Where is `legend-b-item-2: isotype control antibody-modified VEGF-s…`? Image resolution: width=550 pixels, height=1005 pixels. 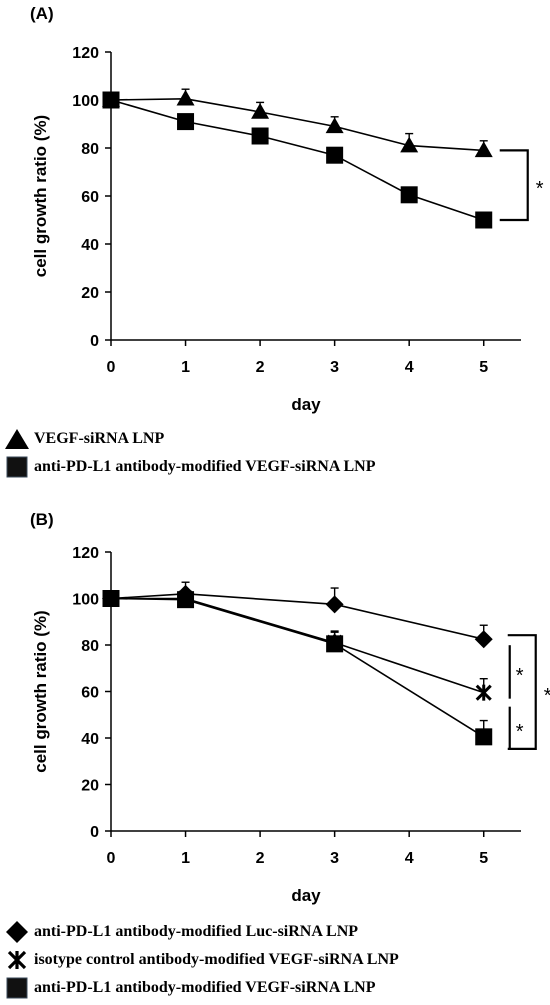
legend-b-item-2: isotype control antibody-modified VEGF-s… is located at coordinates (275, 960).